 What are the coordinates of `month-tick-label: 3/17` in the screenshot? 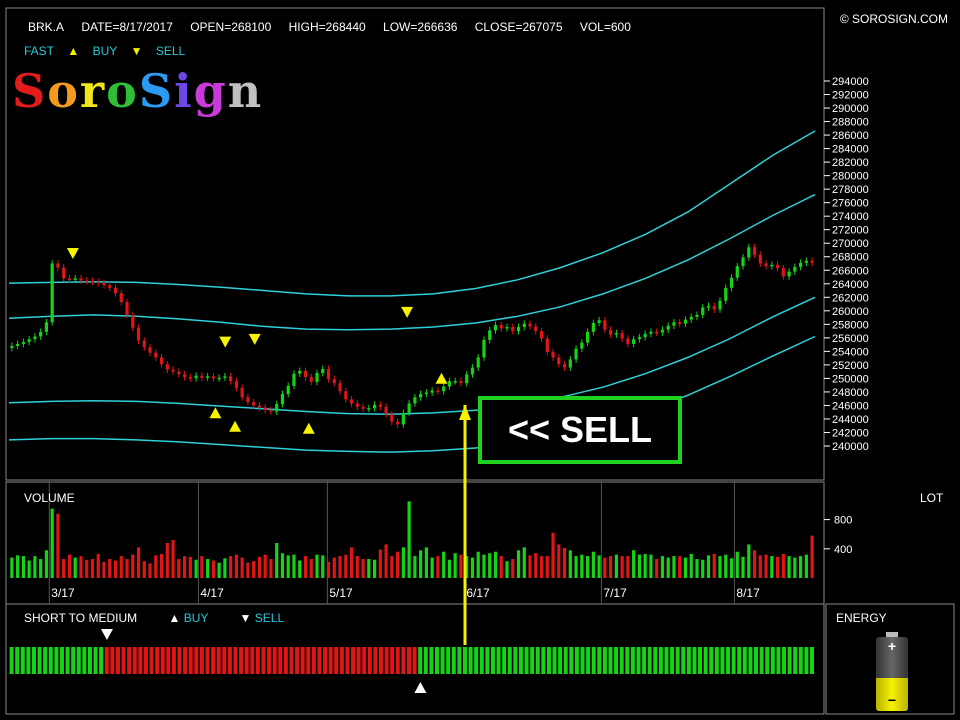 It's located at (63, 593).